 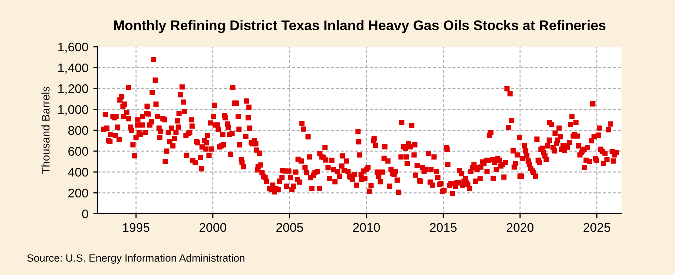 I want to click on y-tick-label: 200, so click(x=78, y=193).